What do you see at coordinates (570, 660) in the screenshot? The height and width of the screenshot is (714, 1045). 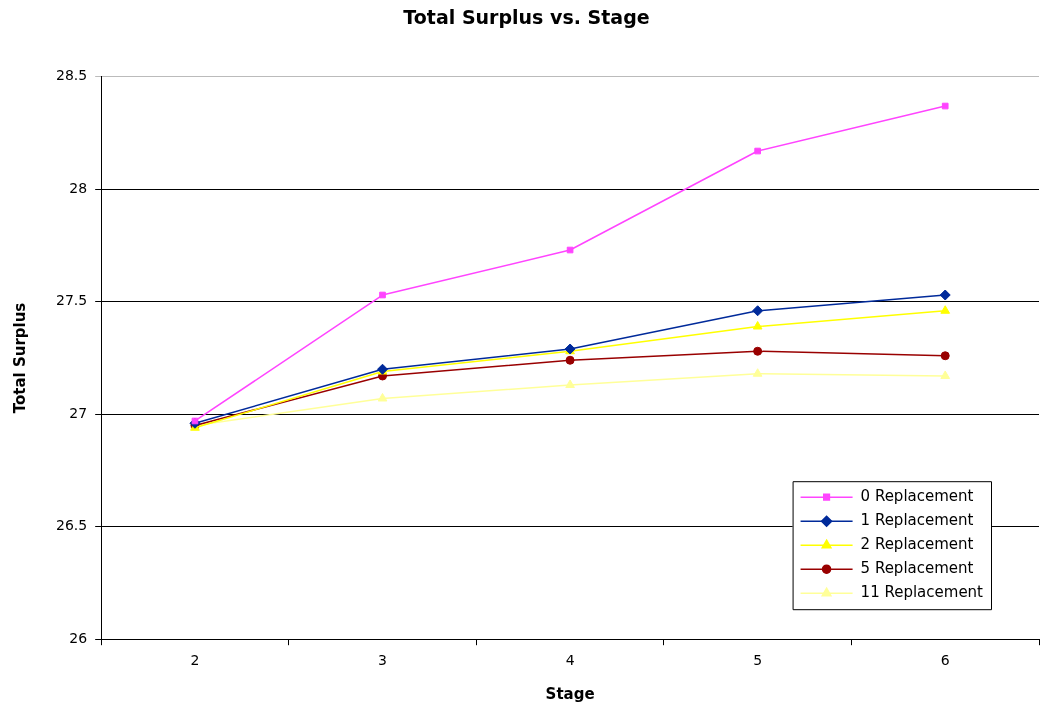 I see `x-tick-label: 4` at bounding box center [570, 660].